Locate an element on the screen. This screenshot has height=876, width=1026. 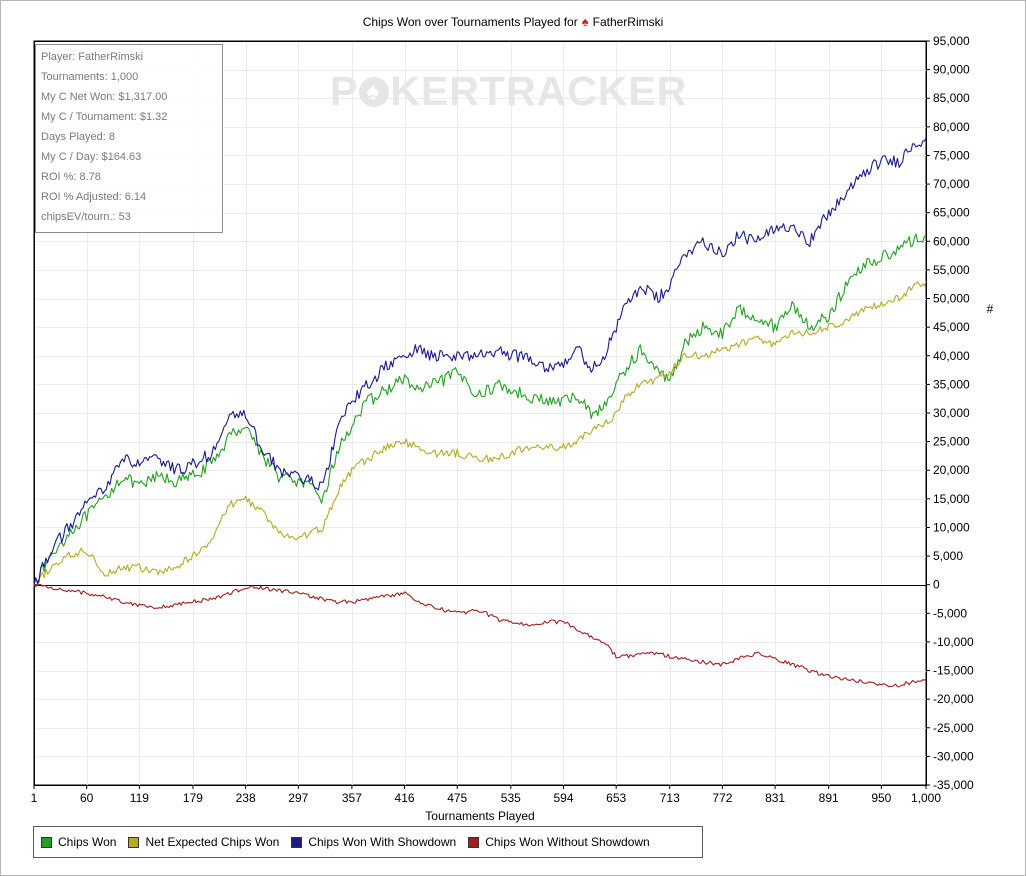
legend-label: Net Expected Chips Won is located at coordinates (212, 842).